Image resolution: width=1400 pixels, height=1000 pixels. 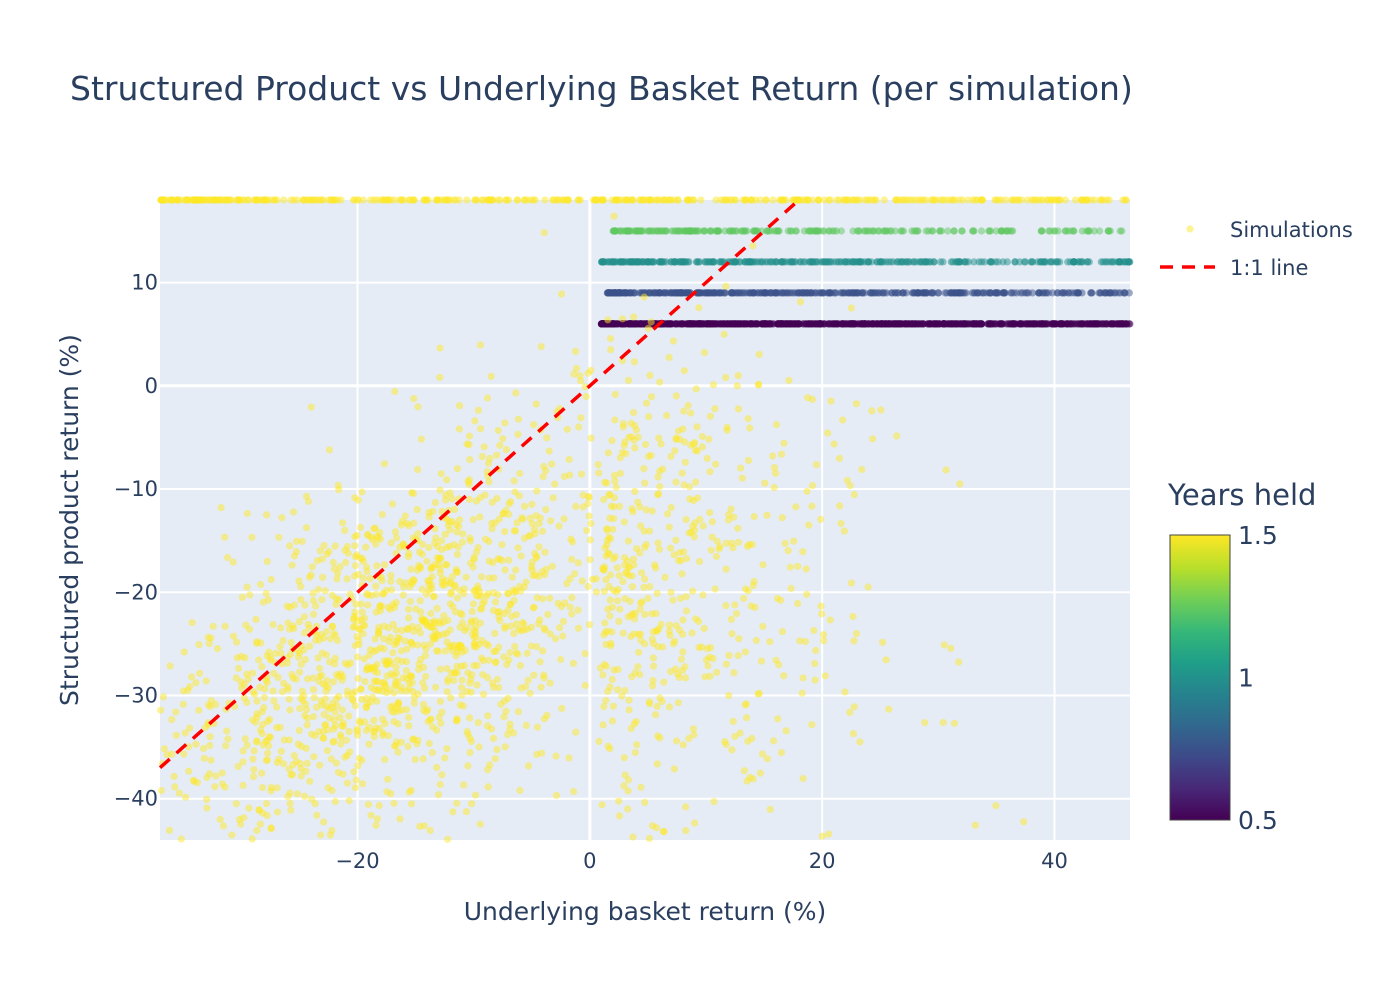 I want to click on legend-label-simulations: Simulations, so click(x=1291, y=230).